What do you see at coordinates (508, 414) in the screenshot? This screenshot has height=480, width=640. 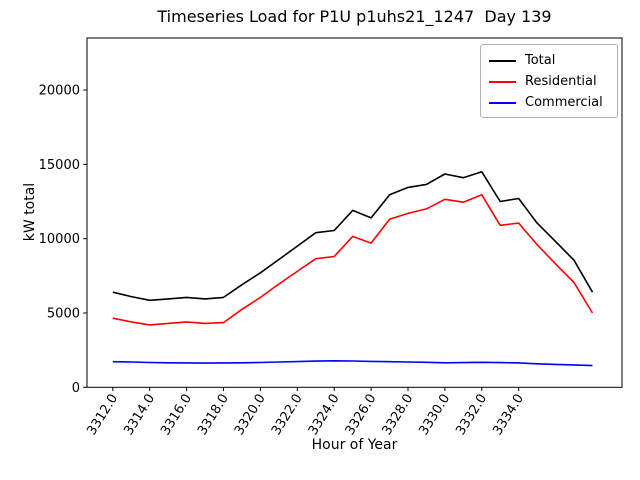 I see `x-tick-label: 3334.0` at bounding box center [508, 414].